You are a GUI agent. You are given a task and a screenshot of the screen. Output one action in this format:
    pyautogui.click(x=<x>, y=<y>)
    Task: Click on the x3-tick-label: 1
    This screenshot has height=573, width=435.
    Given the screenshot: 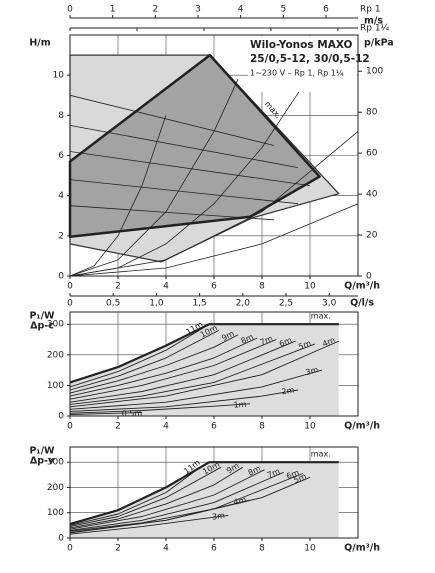 What is the action you would take?
    pyautogui.click(x=113, y=10)
    